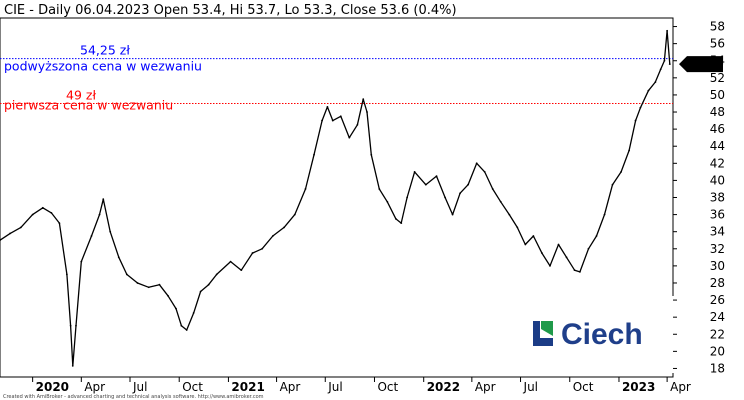  What do you see at coordinates (717, 351) in the screenshot?
I see `y-tick-label: 20` at bounding box center [717, 351].